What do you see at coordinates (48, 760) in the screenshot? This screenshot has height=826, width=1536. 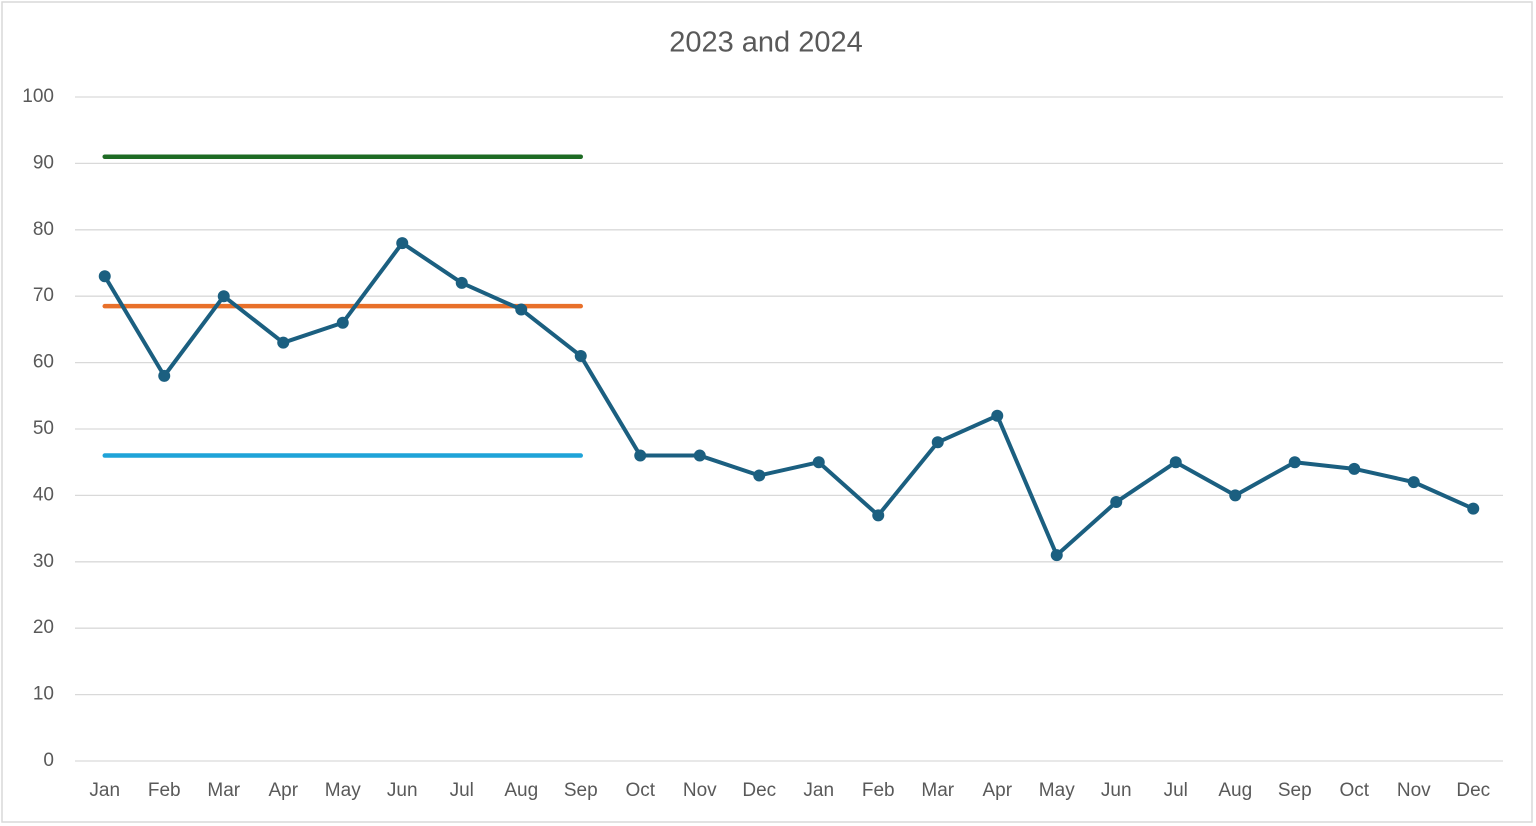 I see `y-tick-label: 0` at bounding box center [48, 760].